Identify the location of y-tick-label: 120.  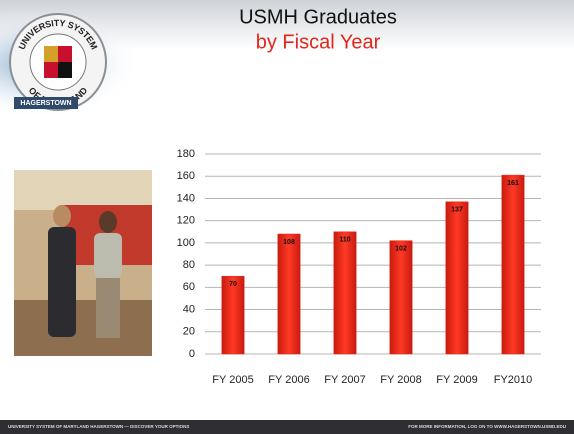
(186, 221).